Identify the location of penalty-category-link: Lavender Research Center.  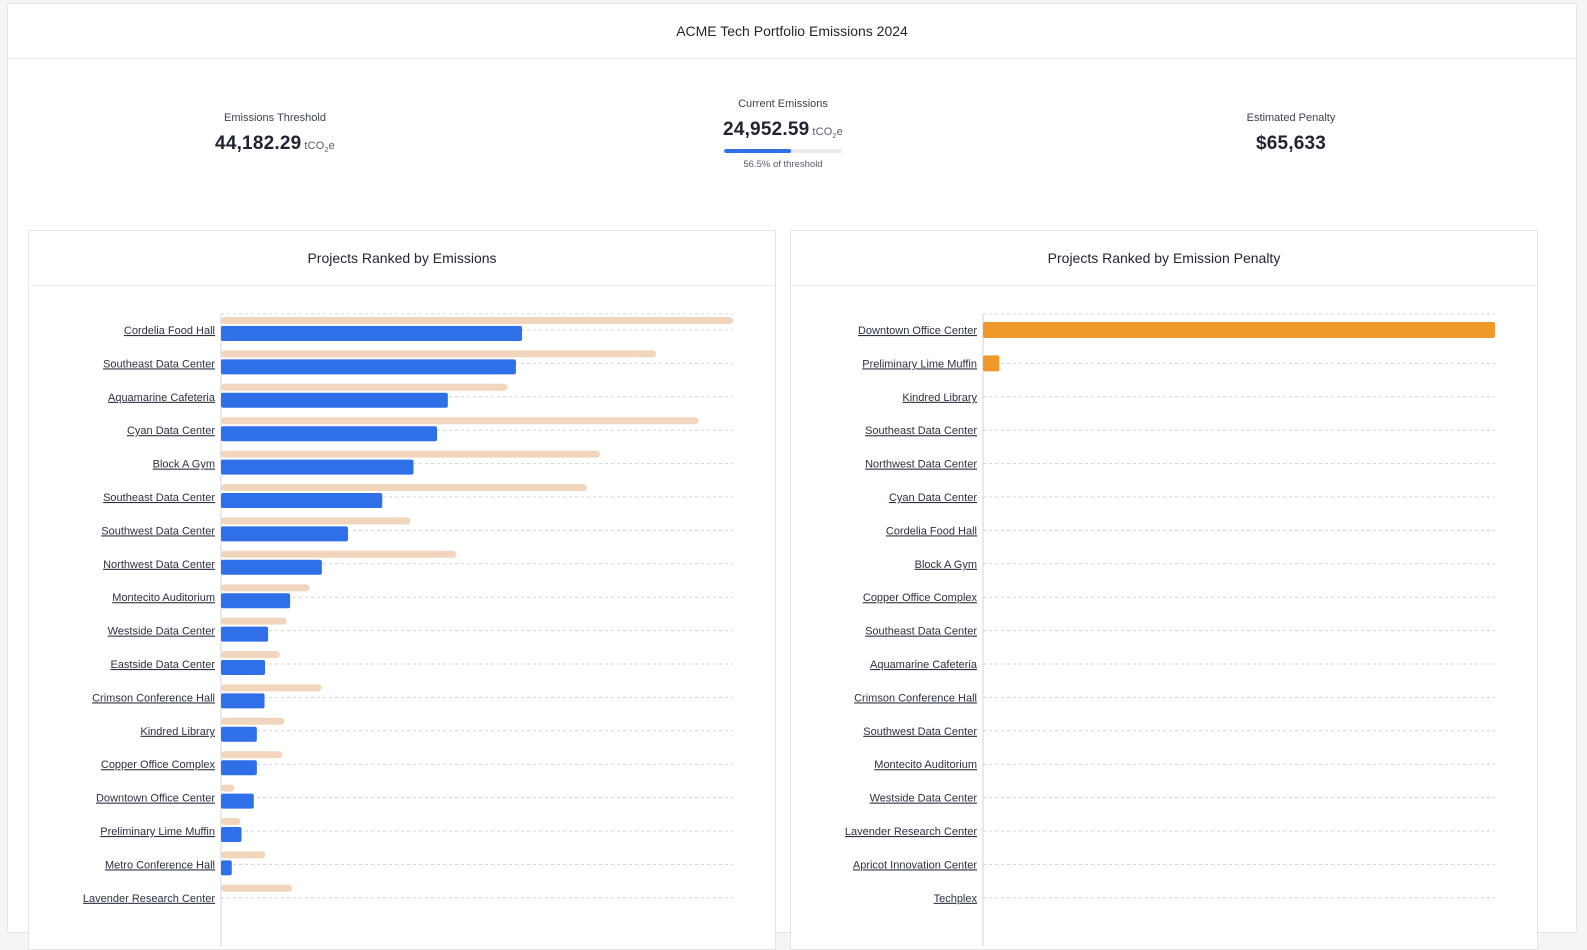
(911, 832).